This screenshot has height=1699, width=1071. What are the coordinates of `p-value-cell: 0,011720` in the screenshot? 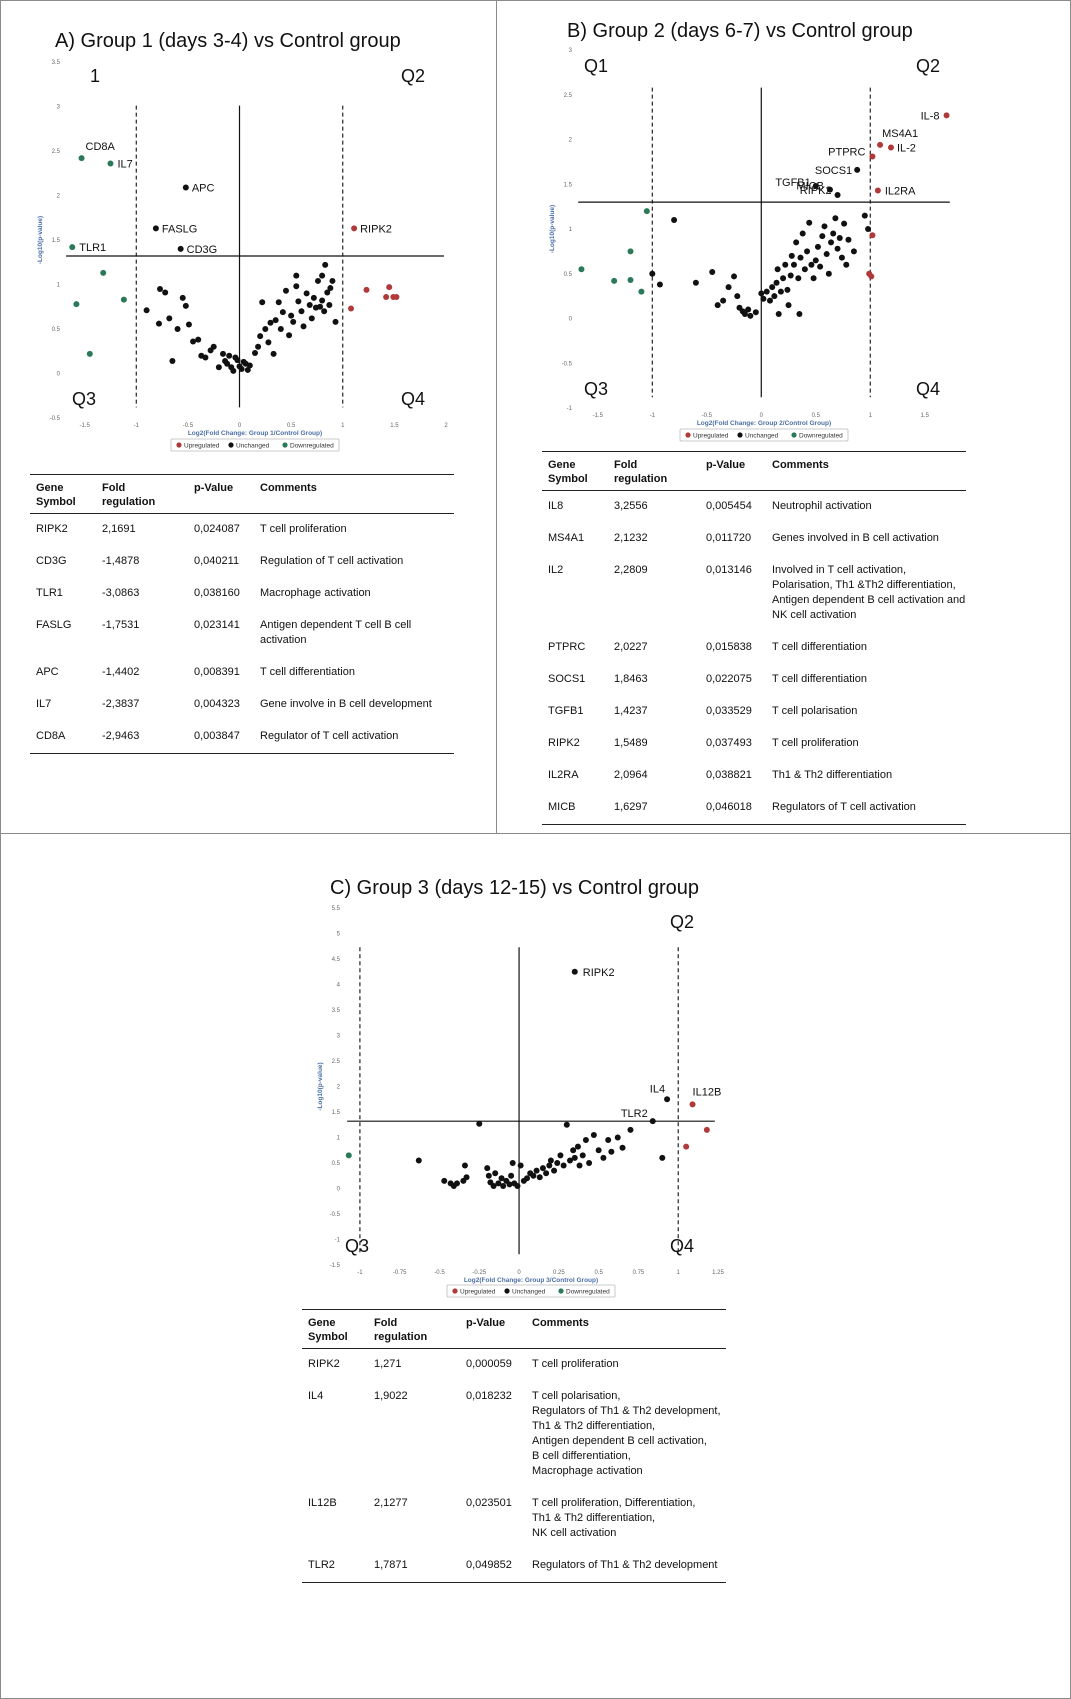 It's located at (729, 538).